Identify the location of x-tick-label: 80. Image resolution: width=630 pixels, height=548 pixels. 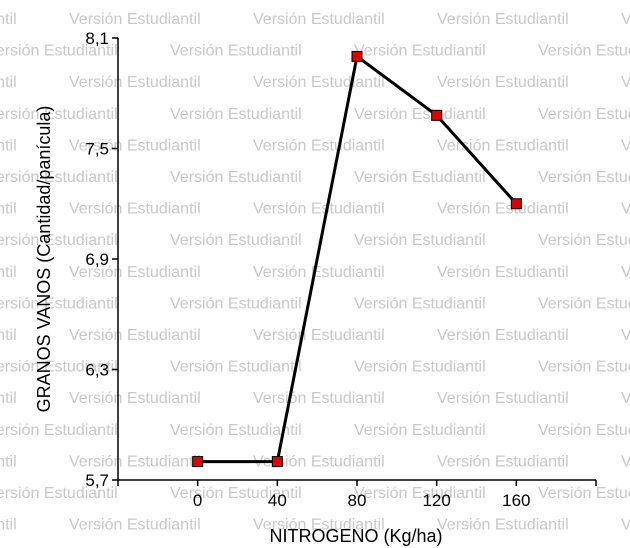
(357, 500).